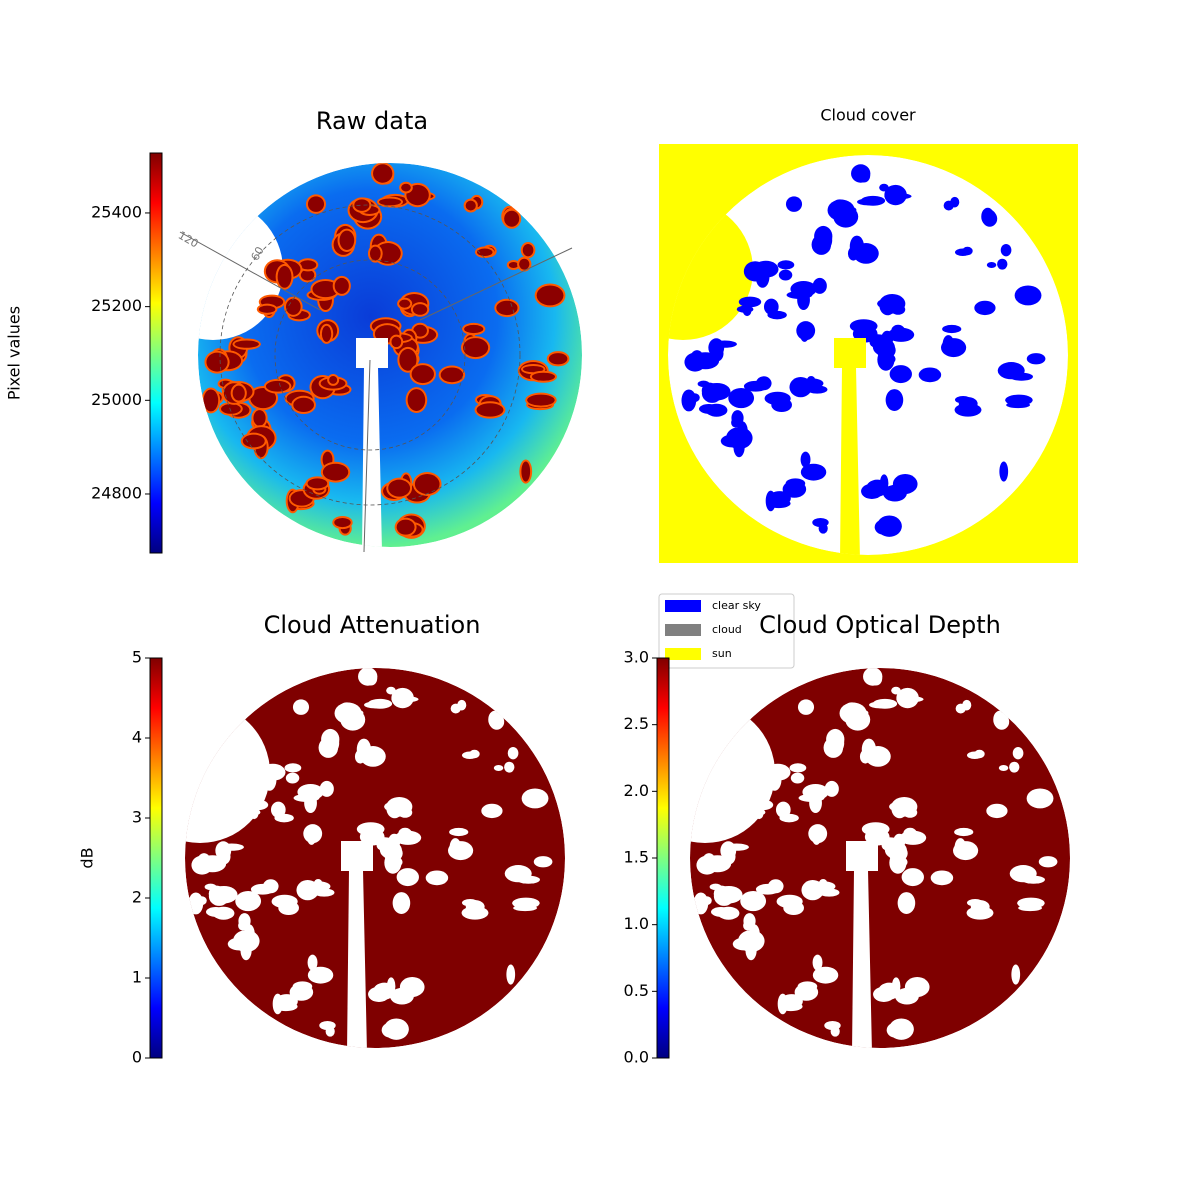 The image size is (1200, 1200). What do you see at coordinates (137, 817) in the screenshot?
I see `colorbar-tick-label: 3` at bounding box center [137, 817].